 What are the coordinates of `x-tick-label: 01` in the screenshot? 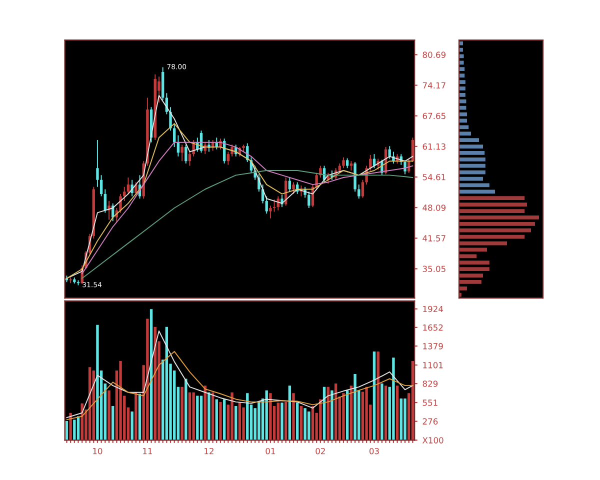 It's located at (270, 451).